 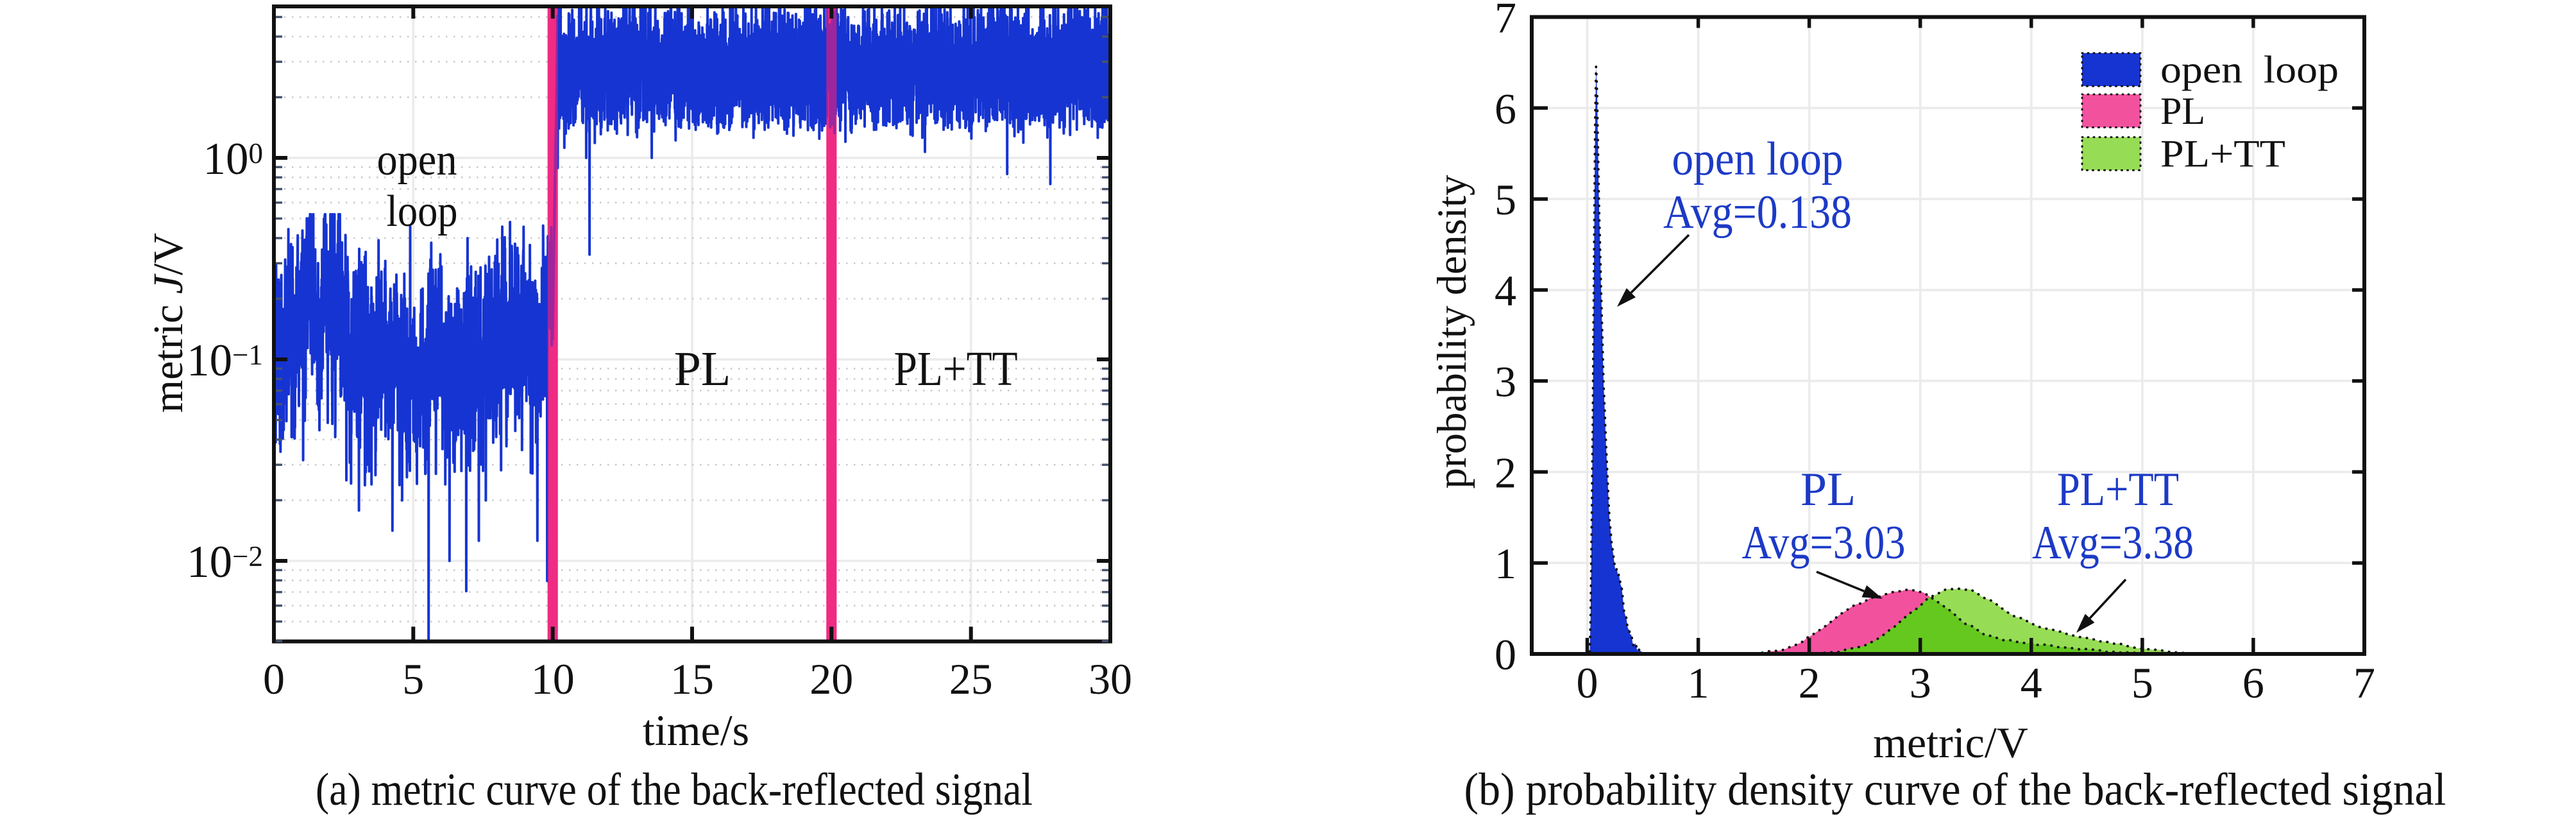 I want to click on svg-text: 15, so click(x=692, y=679).